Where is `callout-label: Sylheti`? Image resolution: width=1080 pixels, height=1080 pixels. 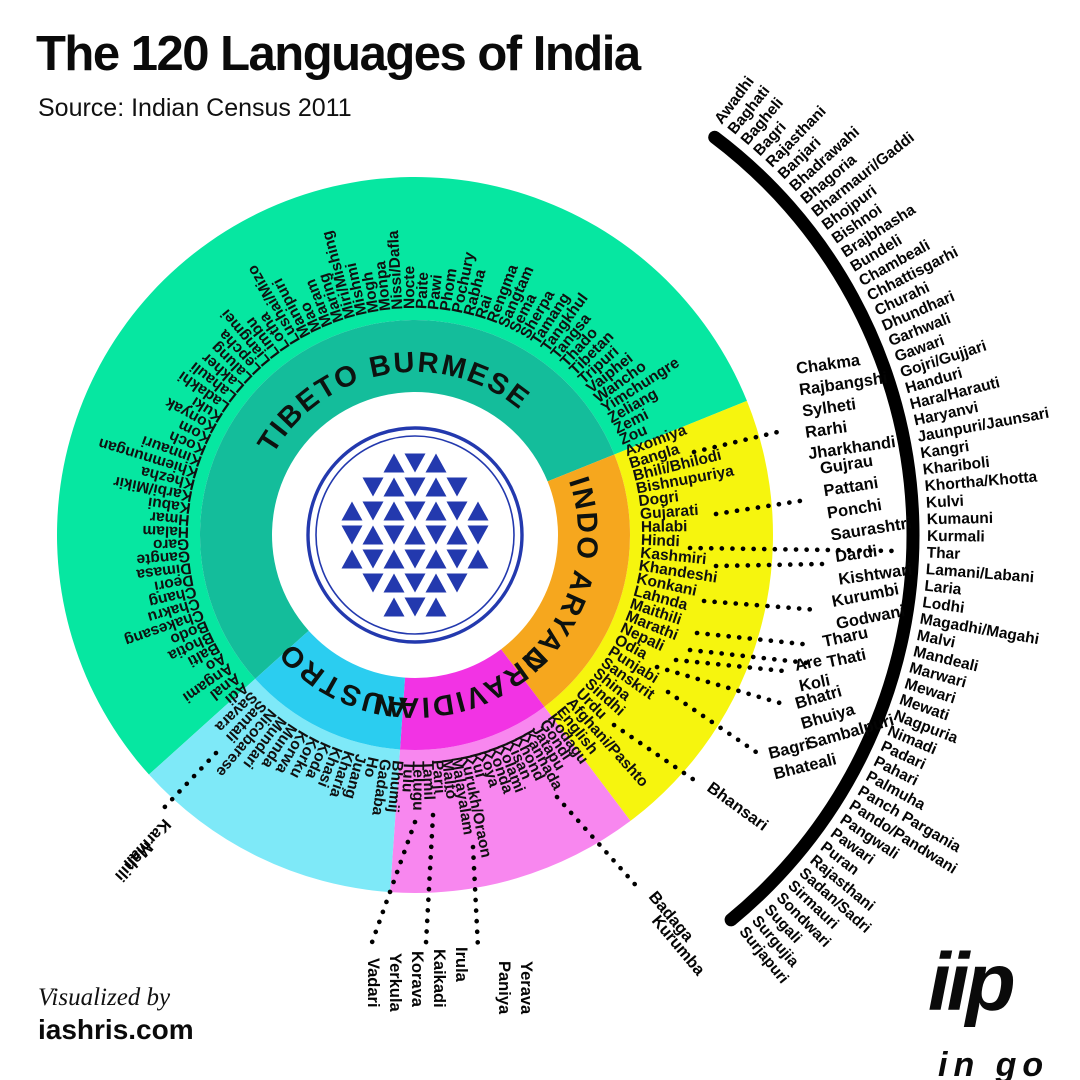 callout-label: Sylheti is located at coordinates (829, 407).